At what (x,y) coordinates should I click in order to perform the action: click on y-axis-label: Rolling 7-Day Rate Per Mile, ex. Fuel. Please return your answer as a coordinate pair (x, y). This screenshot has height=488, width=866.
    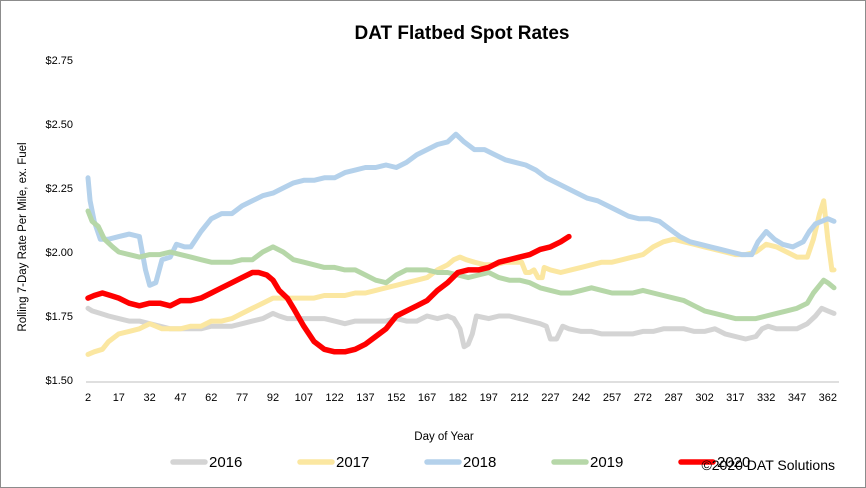
    Looking at the image, I should click on (23, 236).